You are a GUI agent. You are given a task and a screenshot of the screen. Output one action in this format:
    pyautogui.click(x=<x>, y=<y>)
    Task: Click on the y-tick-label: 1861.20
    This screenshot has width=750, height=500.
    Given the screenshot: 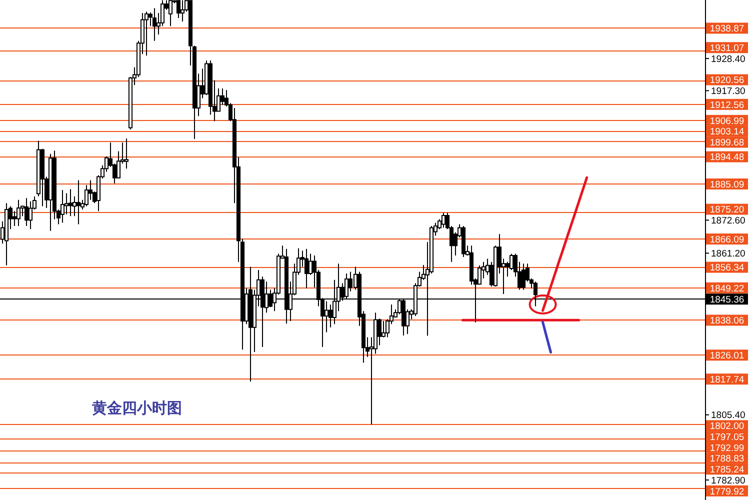 What is the action you would take?
    pyautogui.click(x=728, y=254)
    